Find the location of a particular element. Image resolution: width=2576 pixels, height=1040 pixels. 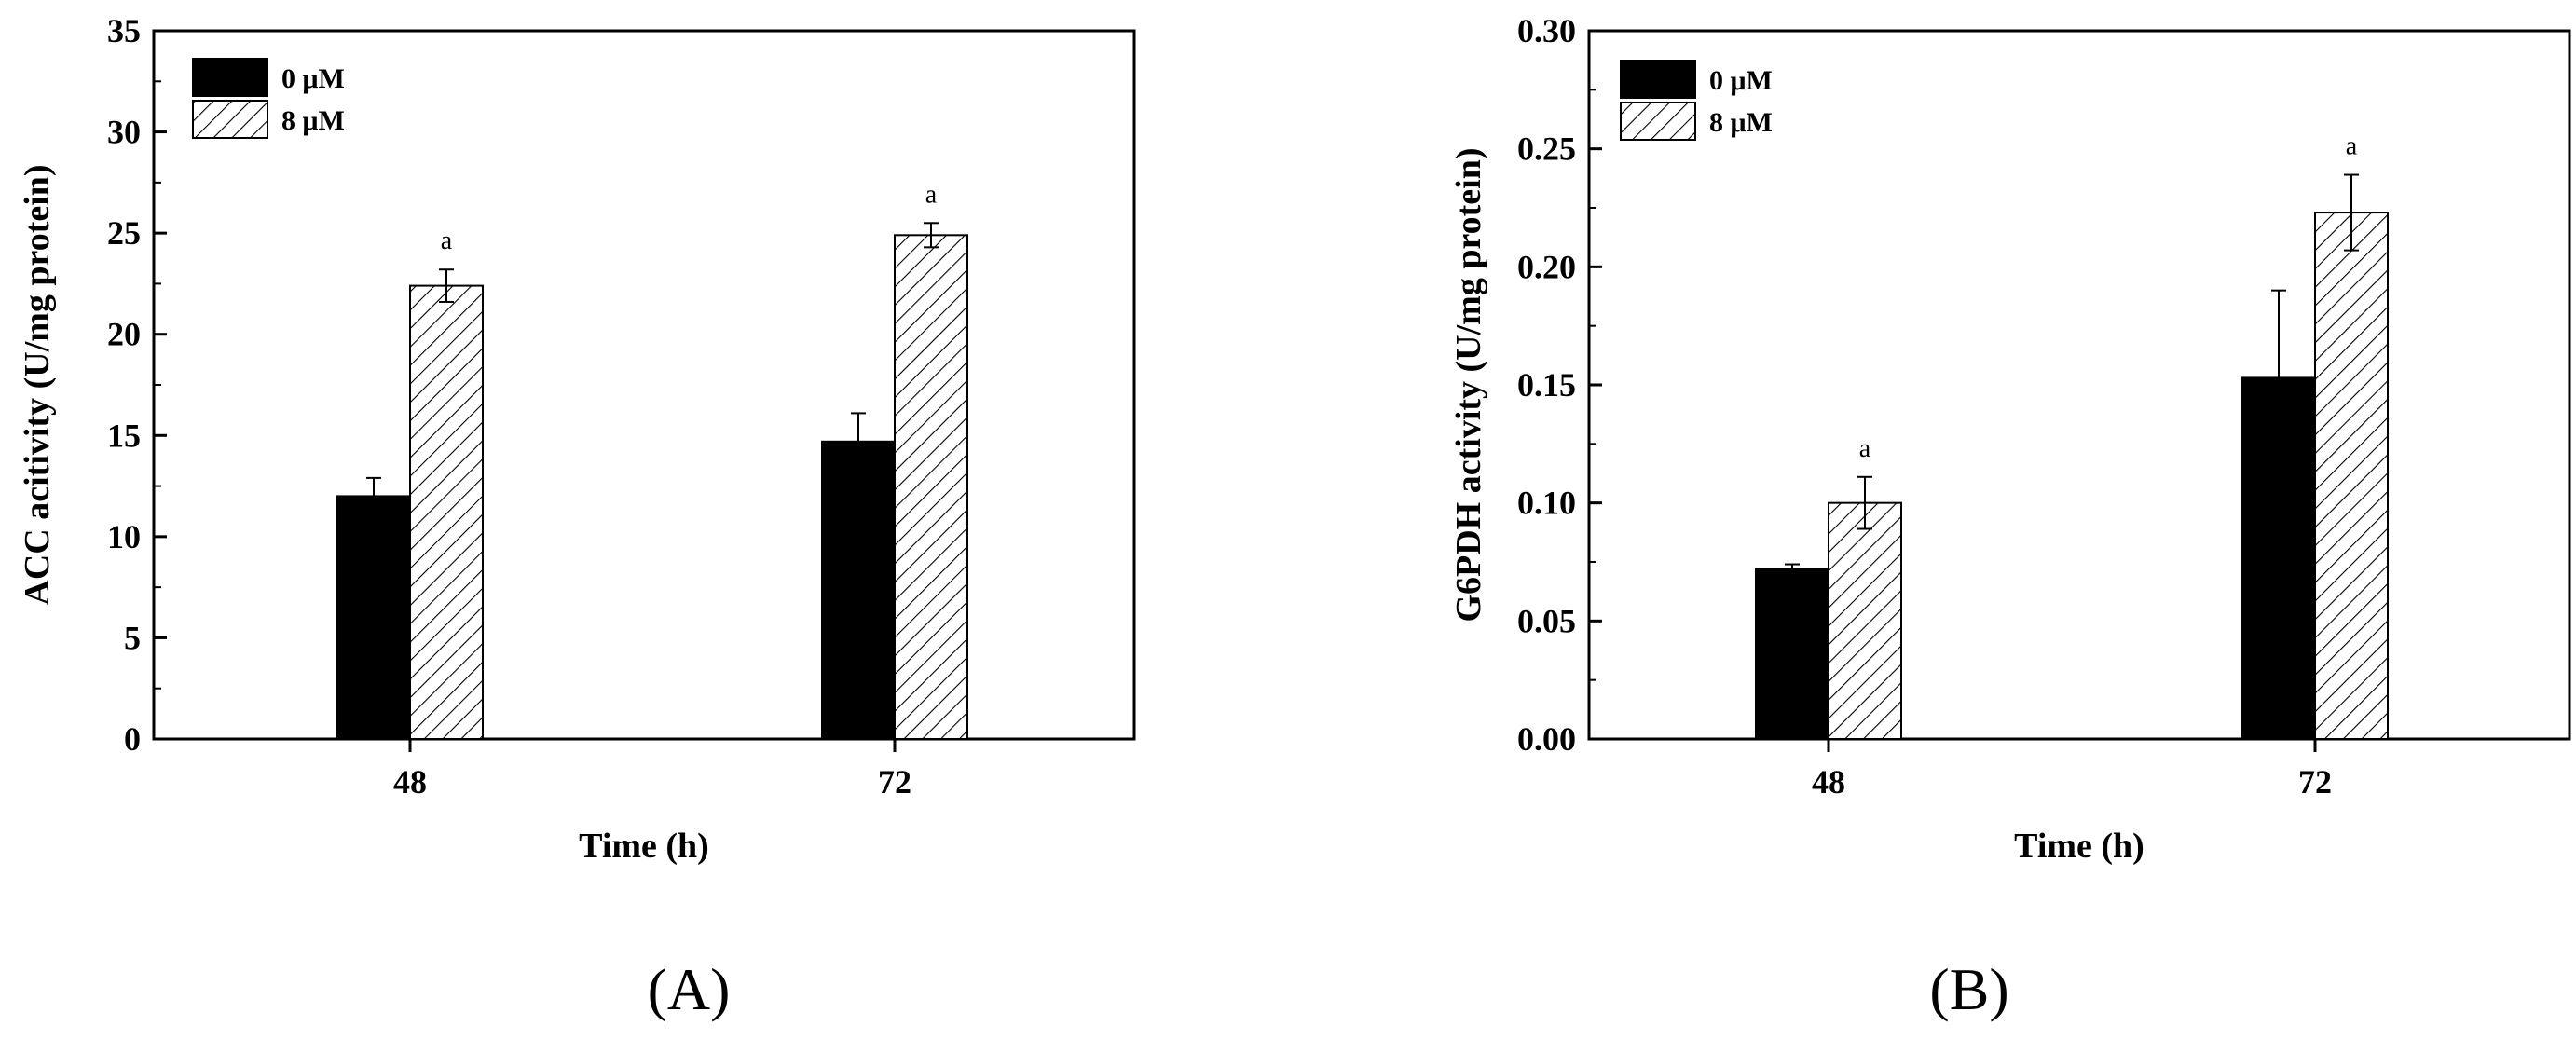

legend-swatch-8um-b is located at coordinates (1658, 121).